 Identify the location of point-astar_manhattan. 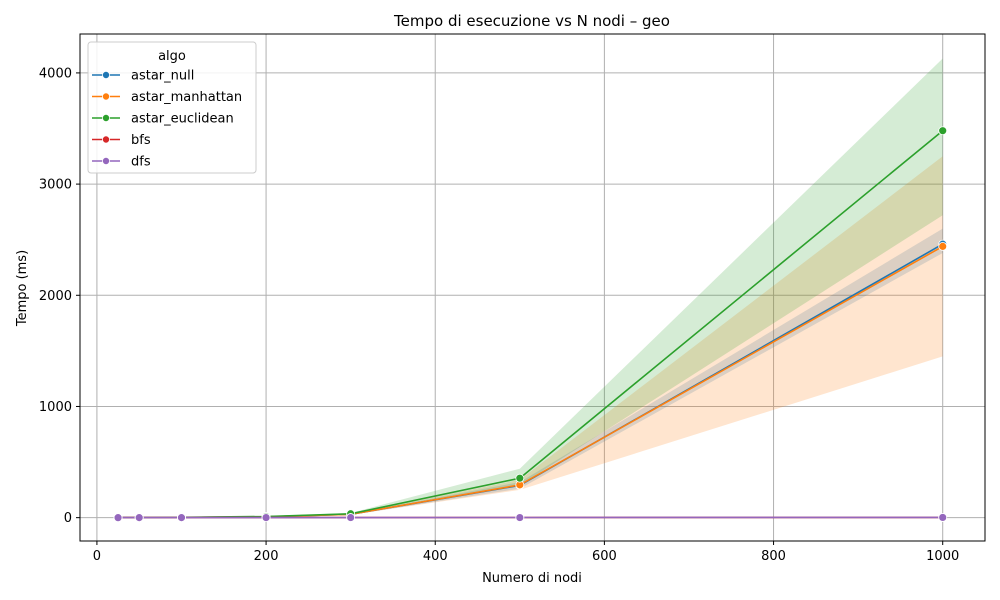
(943, 246).